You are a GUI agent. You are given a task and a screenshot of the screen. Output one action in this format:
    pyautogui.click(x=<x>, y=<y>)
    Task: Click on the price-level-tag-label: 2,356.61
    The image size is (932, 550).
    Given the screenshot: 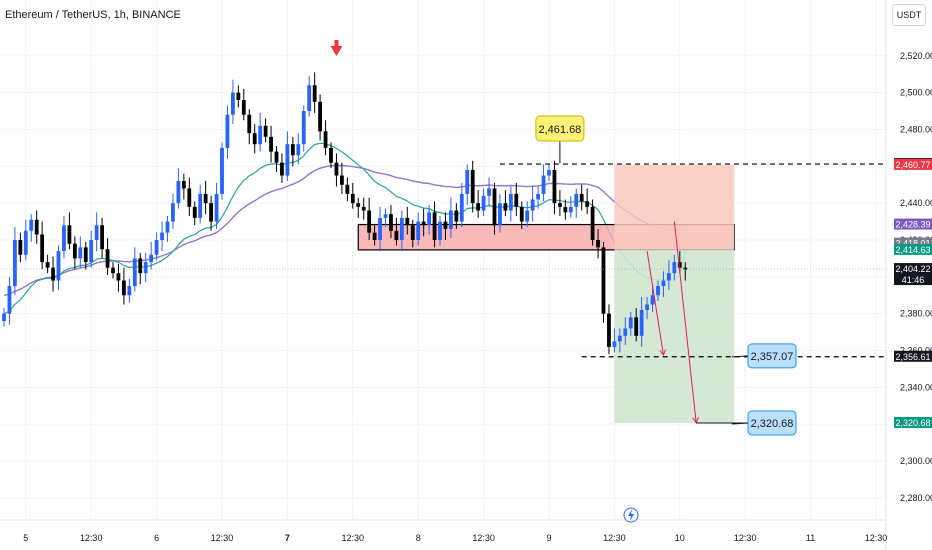 What is the action you would take?
    pyautogui.click(x=912, y=357)
    